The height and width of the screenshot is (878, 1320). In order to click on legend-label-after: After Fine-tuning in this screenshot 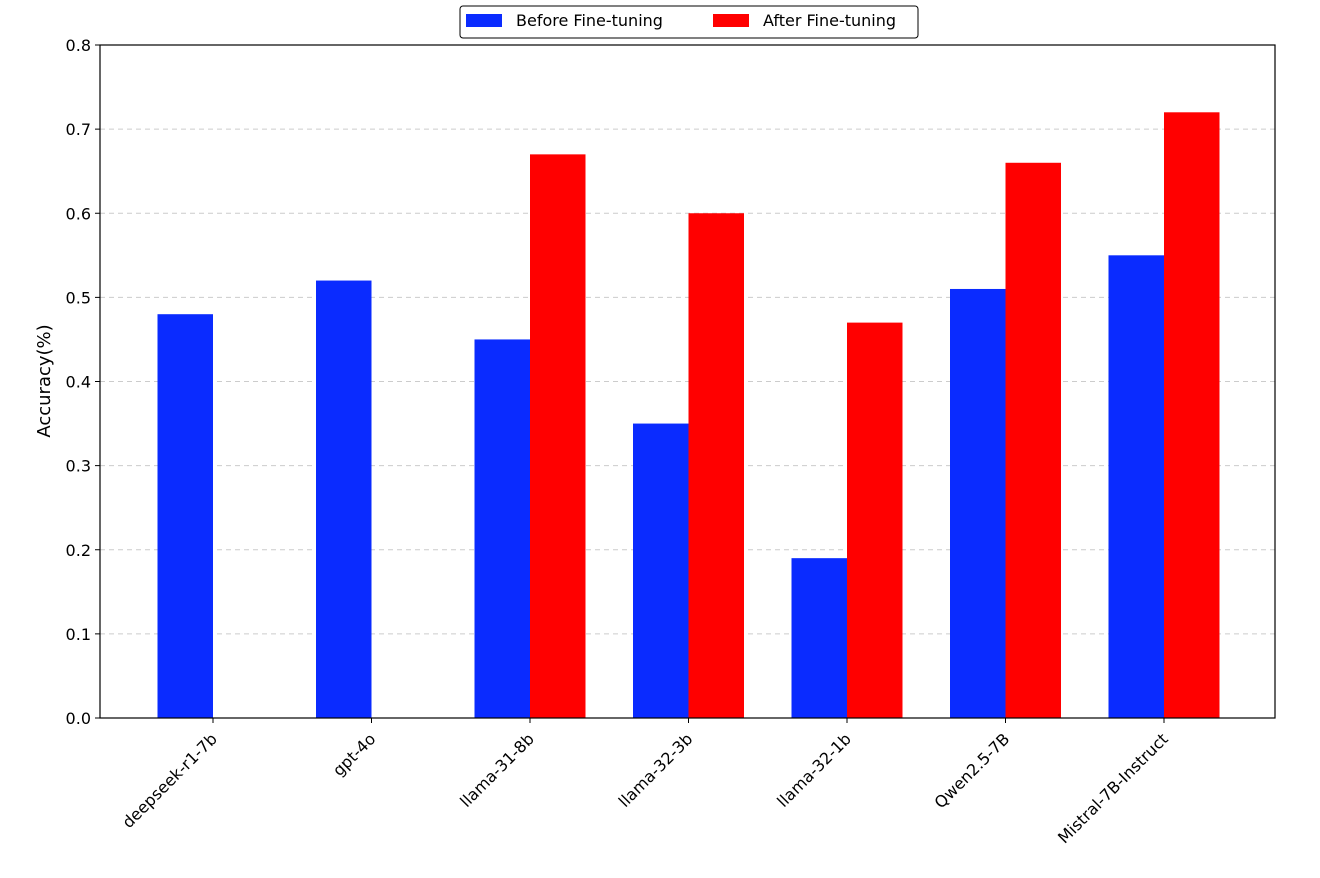, I will do `click(829, 20)`.